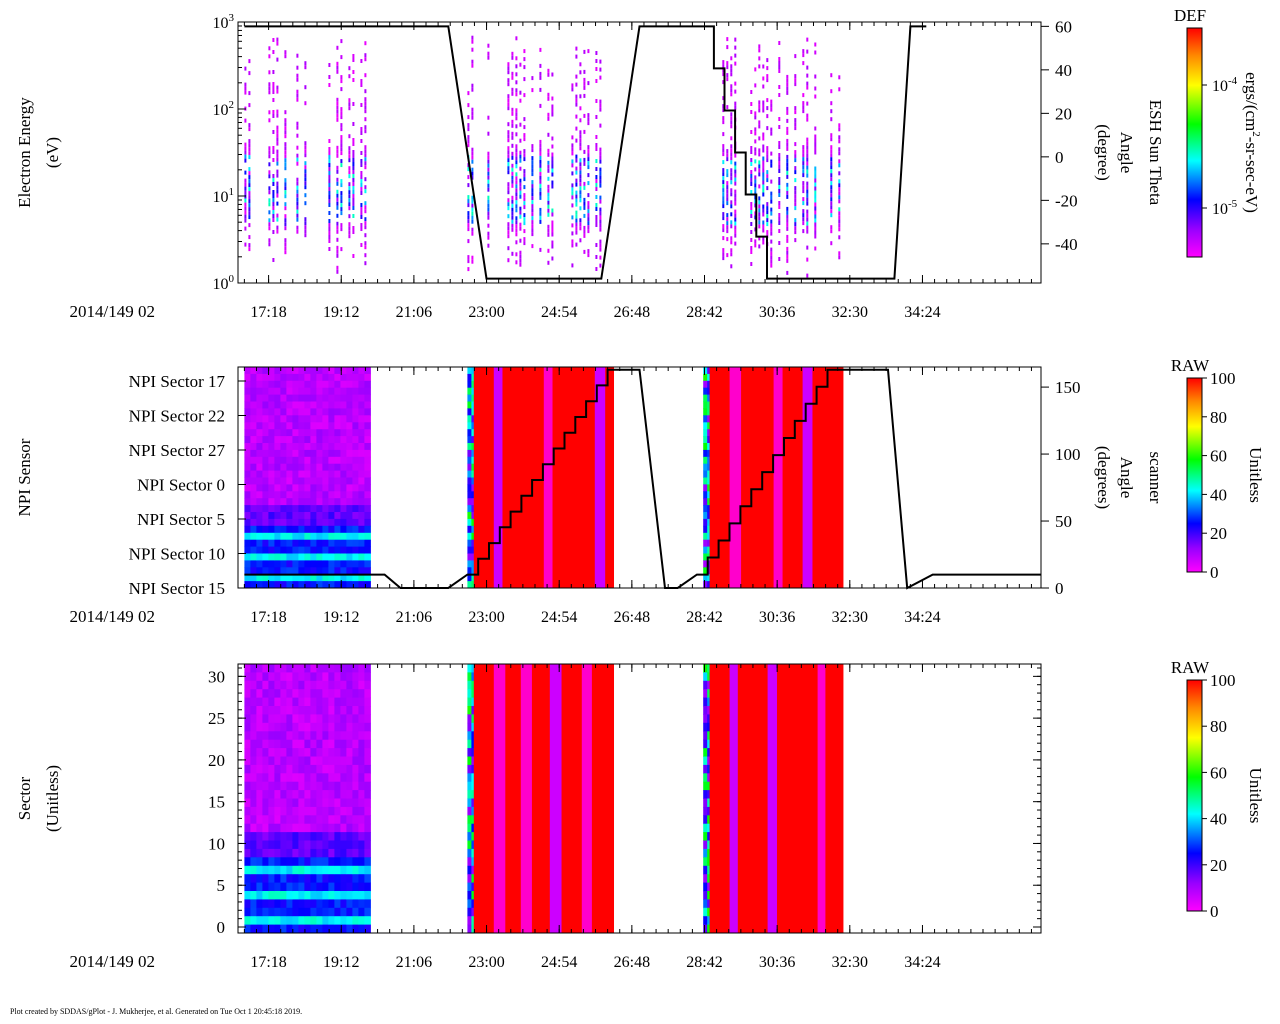  Describe the element at coordinates (704, 617) in the screenshot. I see `x-tick-label: 28:42` at that location.